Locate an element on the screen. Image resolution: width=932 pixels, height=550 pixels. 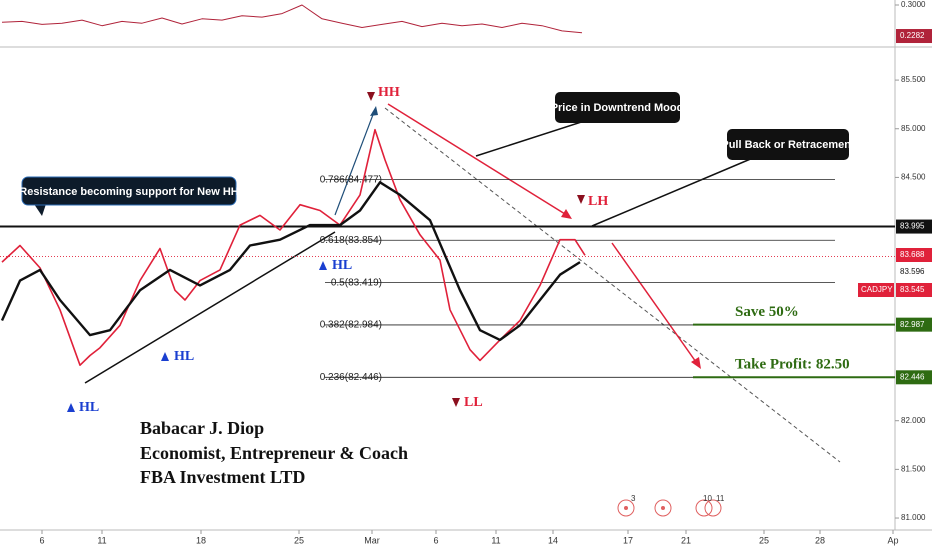
y-tick-label: 85.500 is located at coordinates (913, 79).